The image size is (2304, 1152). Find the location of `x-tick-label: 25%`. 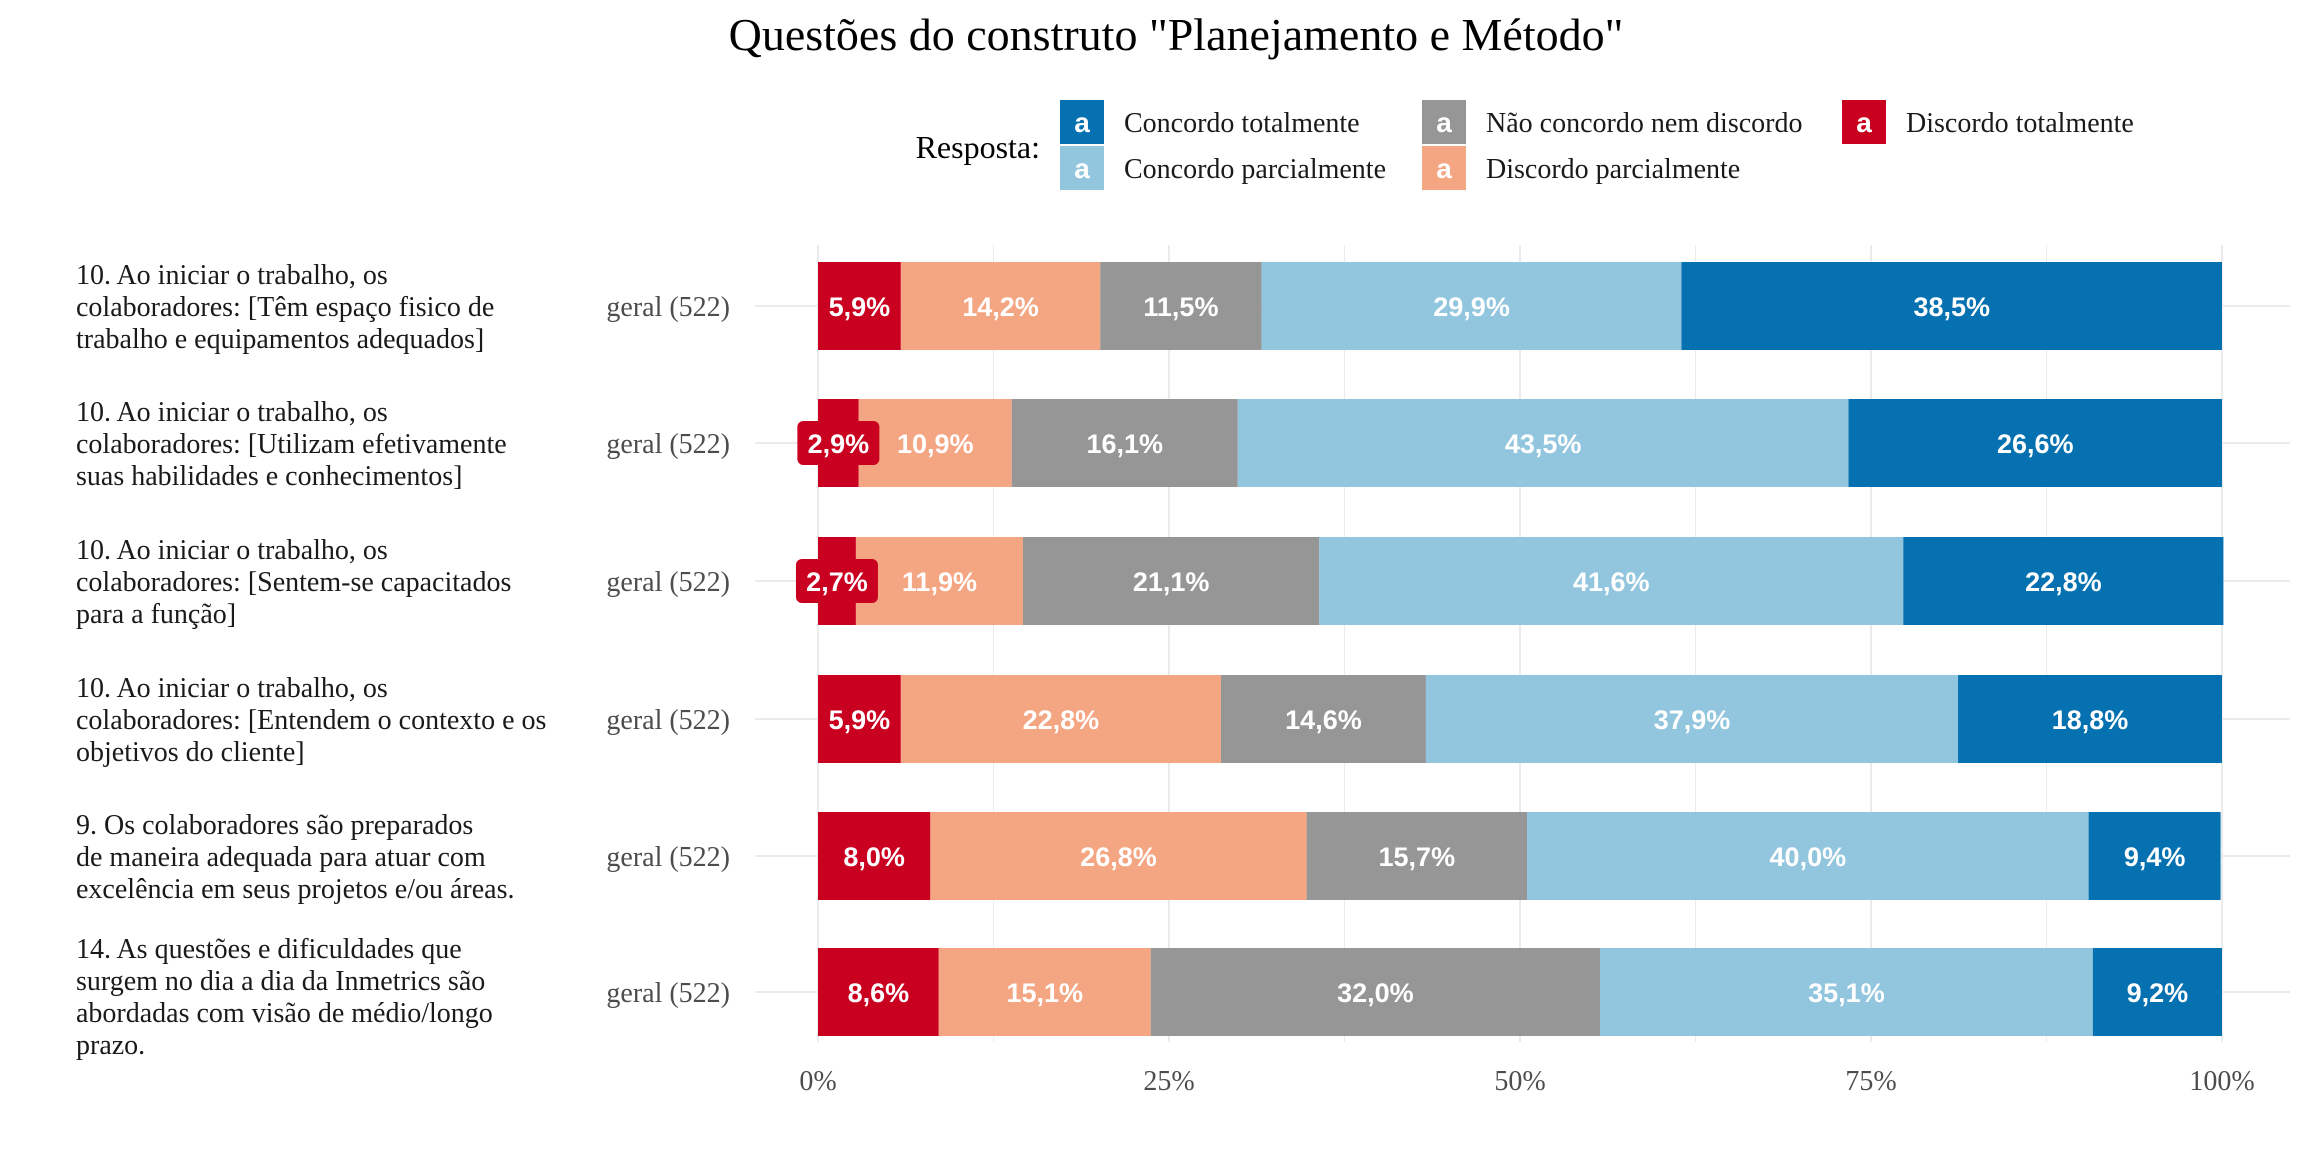

x-tick-label: 25% is located at coordinates (1168, 1081).